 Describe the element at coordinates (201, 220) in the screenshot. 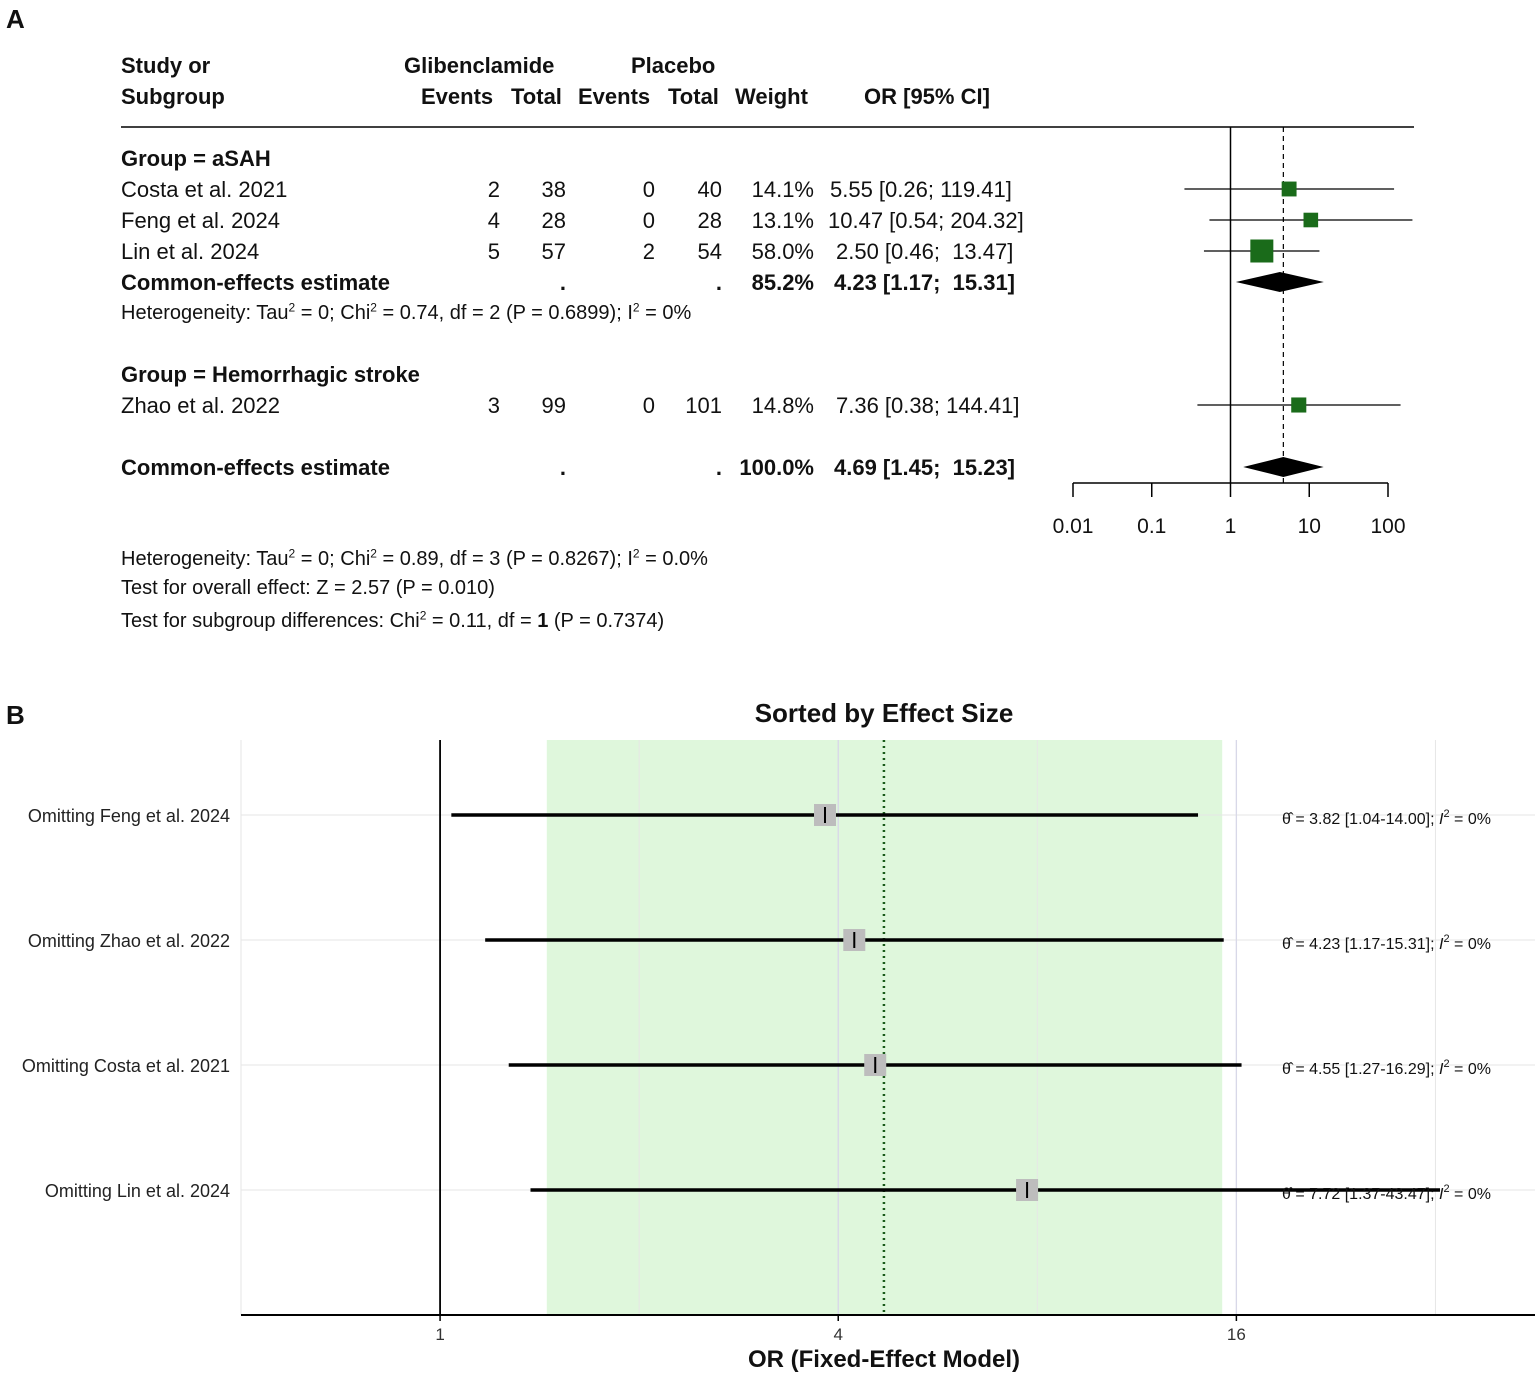

I see `study-name: Feng et al. 2024` at that location.